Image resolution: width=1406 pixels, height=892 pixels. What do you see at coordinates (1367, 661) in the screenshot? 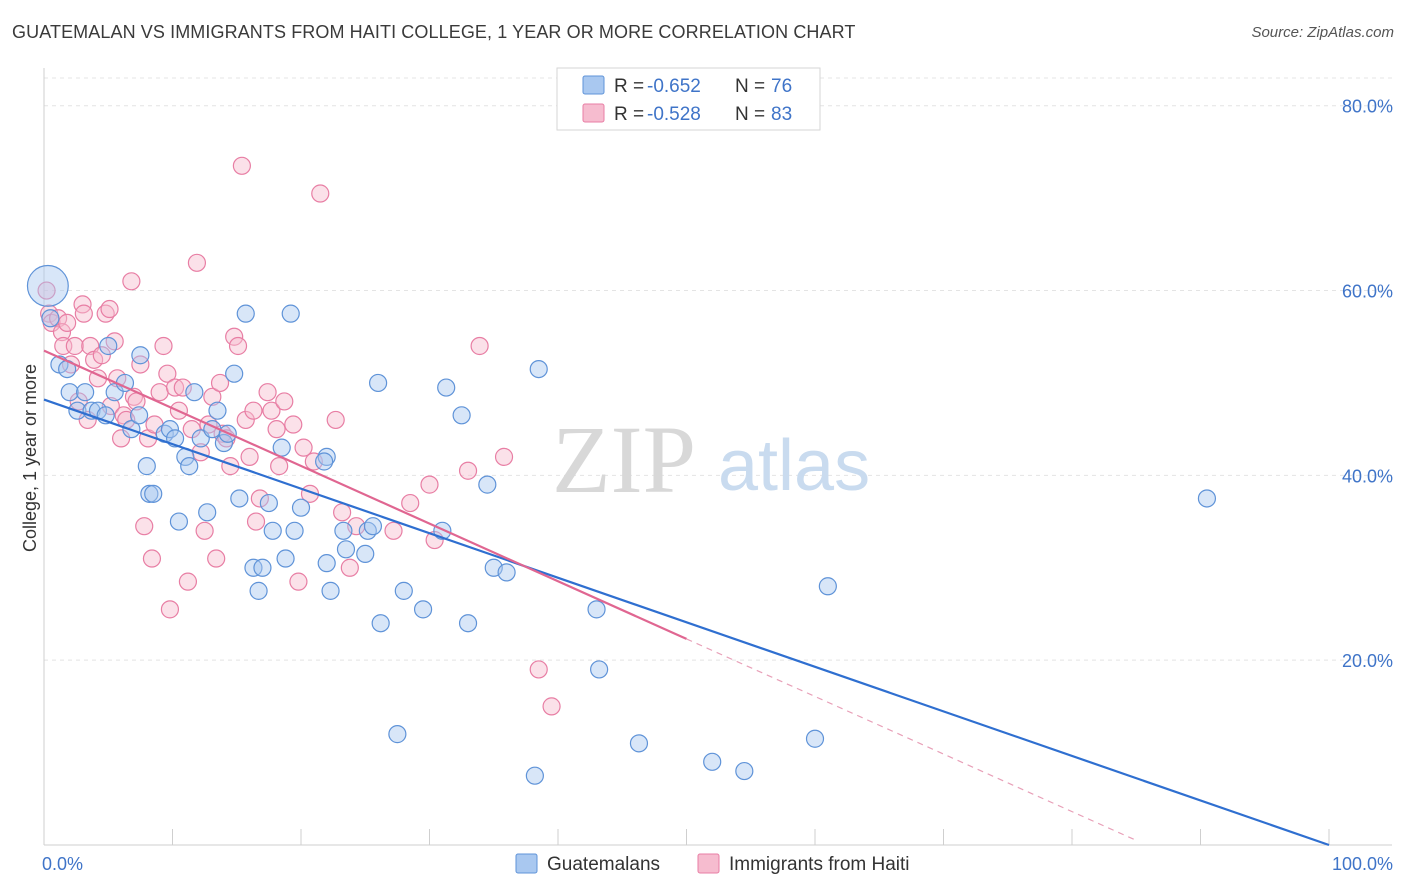
I see `y-tick-label: 20.0%` at bounding box center [1367, 661].